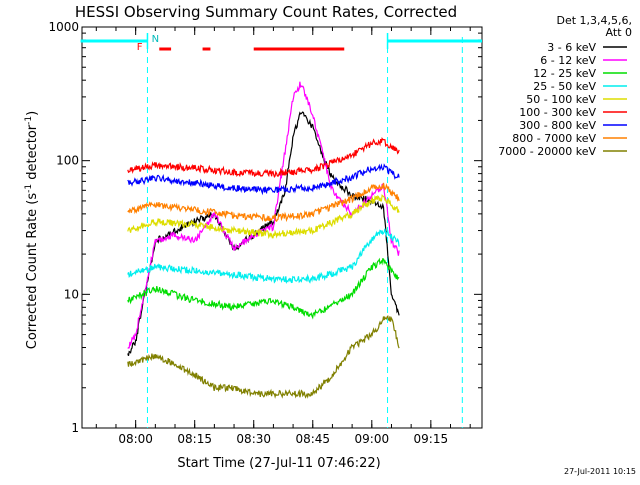  What do you see at coordinates (557, 112) in the screenshot?
I see `legend-entry-label: 100 - 300 keV` at bounding box center [557, 112].